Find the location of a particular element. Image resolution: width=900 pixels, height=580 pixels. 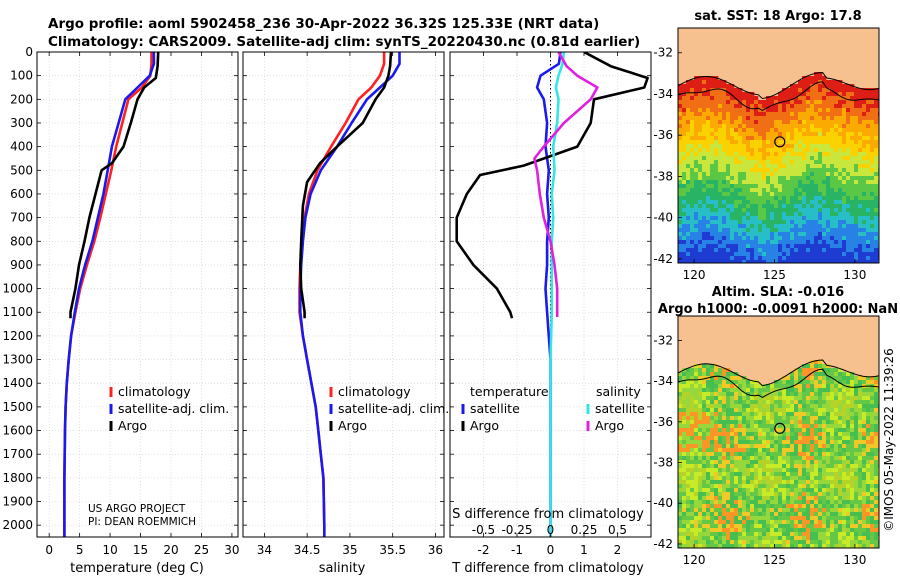

y-tick-label: 1100 is located at coordinates (17, 312).